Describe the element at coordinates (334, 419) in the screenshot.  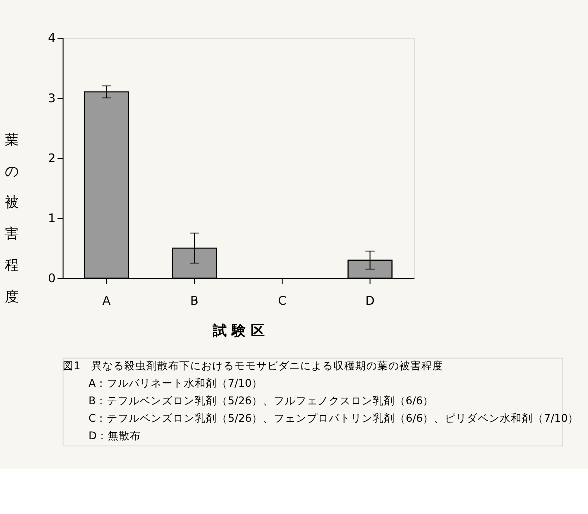
I see `text: C：テフルベンズロン乳剤（5/26）、フェンプロパトリン乳剤（6/6）、ピリダベン水和剤（7/10）` at that location.